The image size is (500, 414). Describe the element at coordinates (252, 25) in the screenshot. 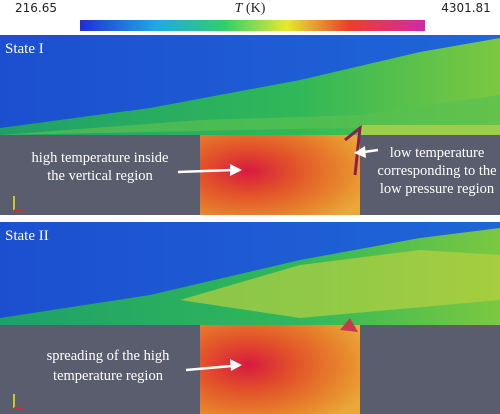

I see `colorbar` at that location.